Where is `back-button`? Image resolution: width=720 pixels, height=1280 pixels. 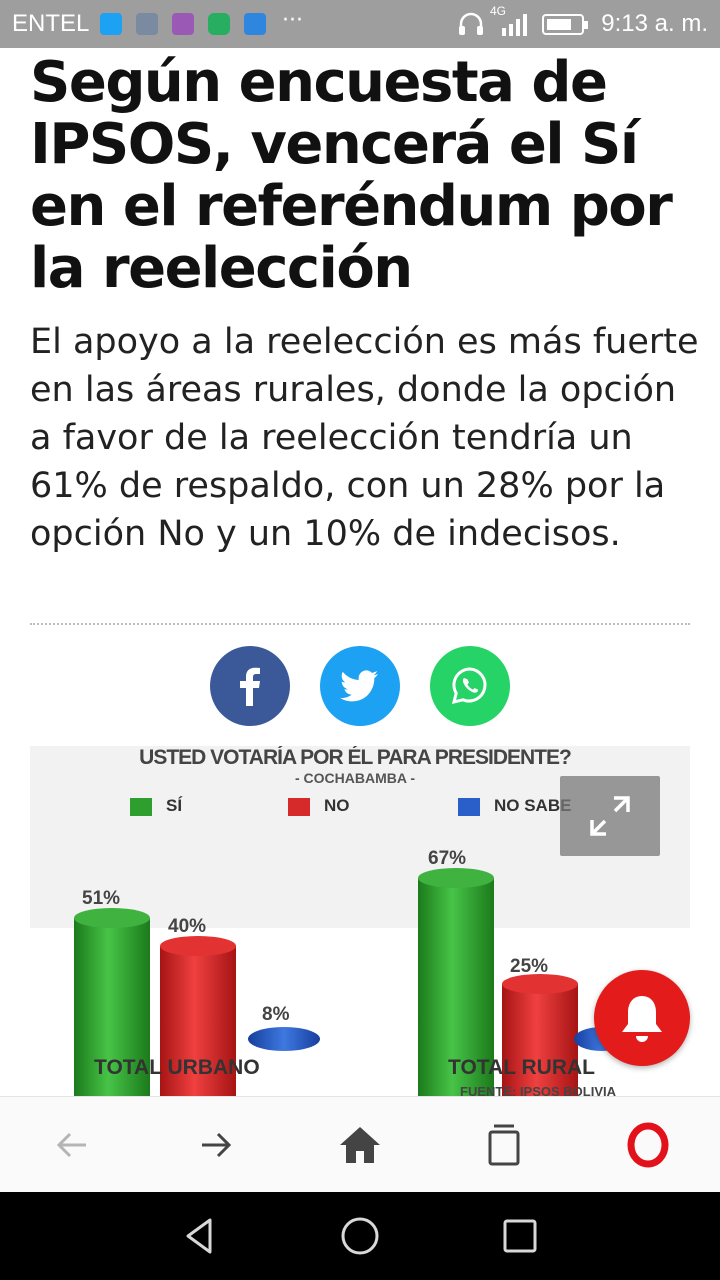
back-button is located at coordinates (72, 1145).